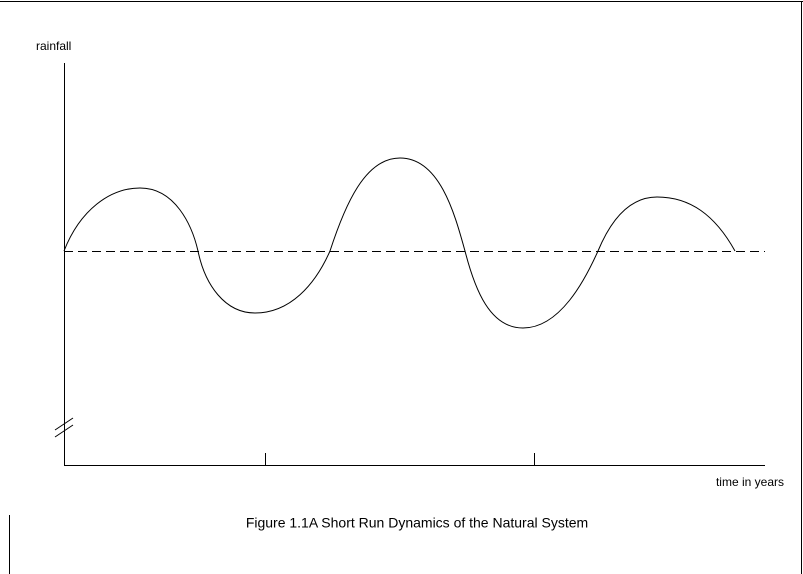 This screenshot has height=574, width=803. What do you see at coordinates (750, 482) in the screenshot?
I see `x-axis-label: time in years` at bounding box center [750, 482].